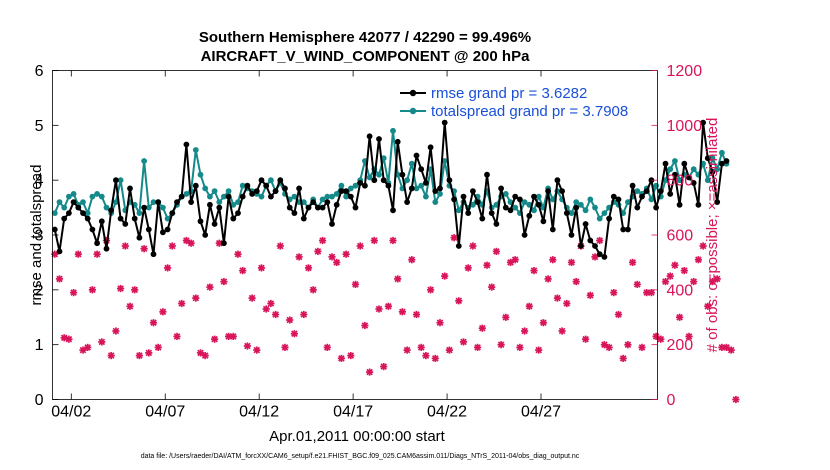 The height and width of the screenshot is (470, 830). I want to click on y-axis-label-left: rmse and totalspread, so click(36, 235).